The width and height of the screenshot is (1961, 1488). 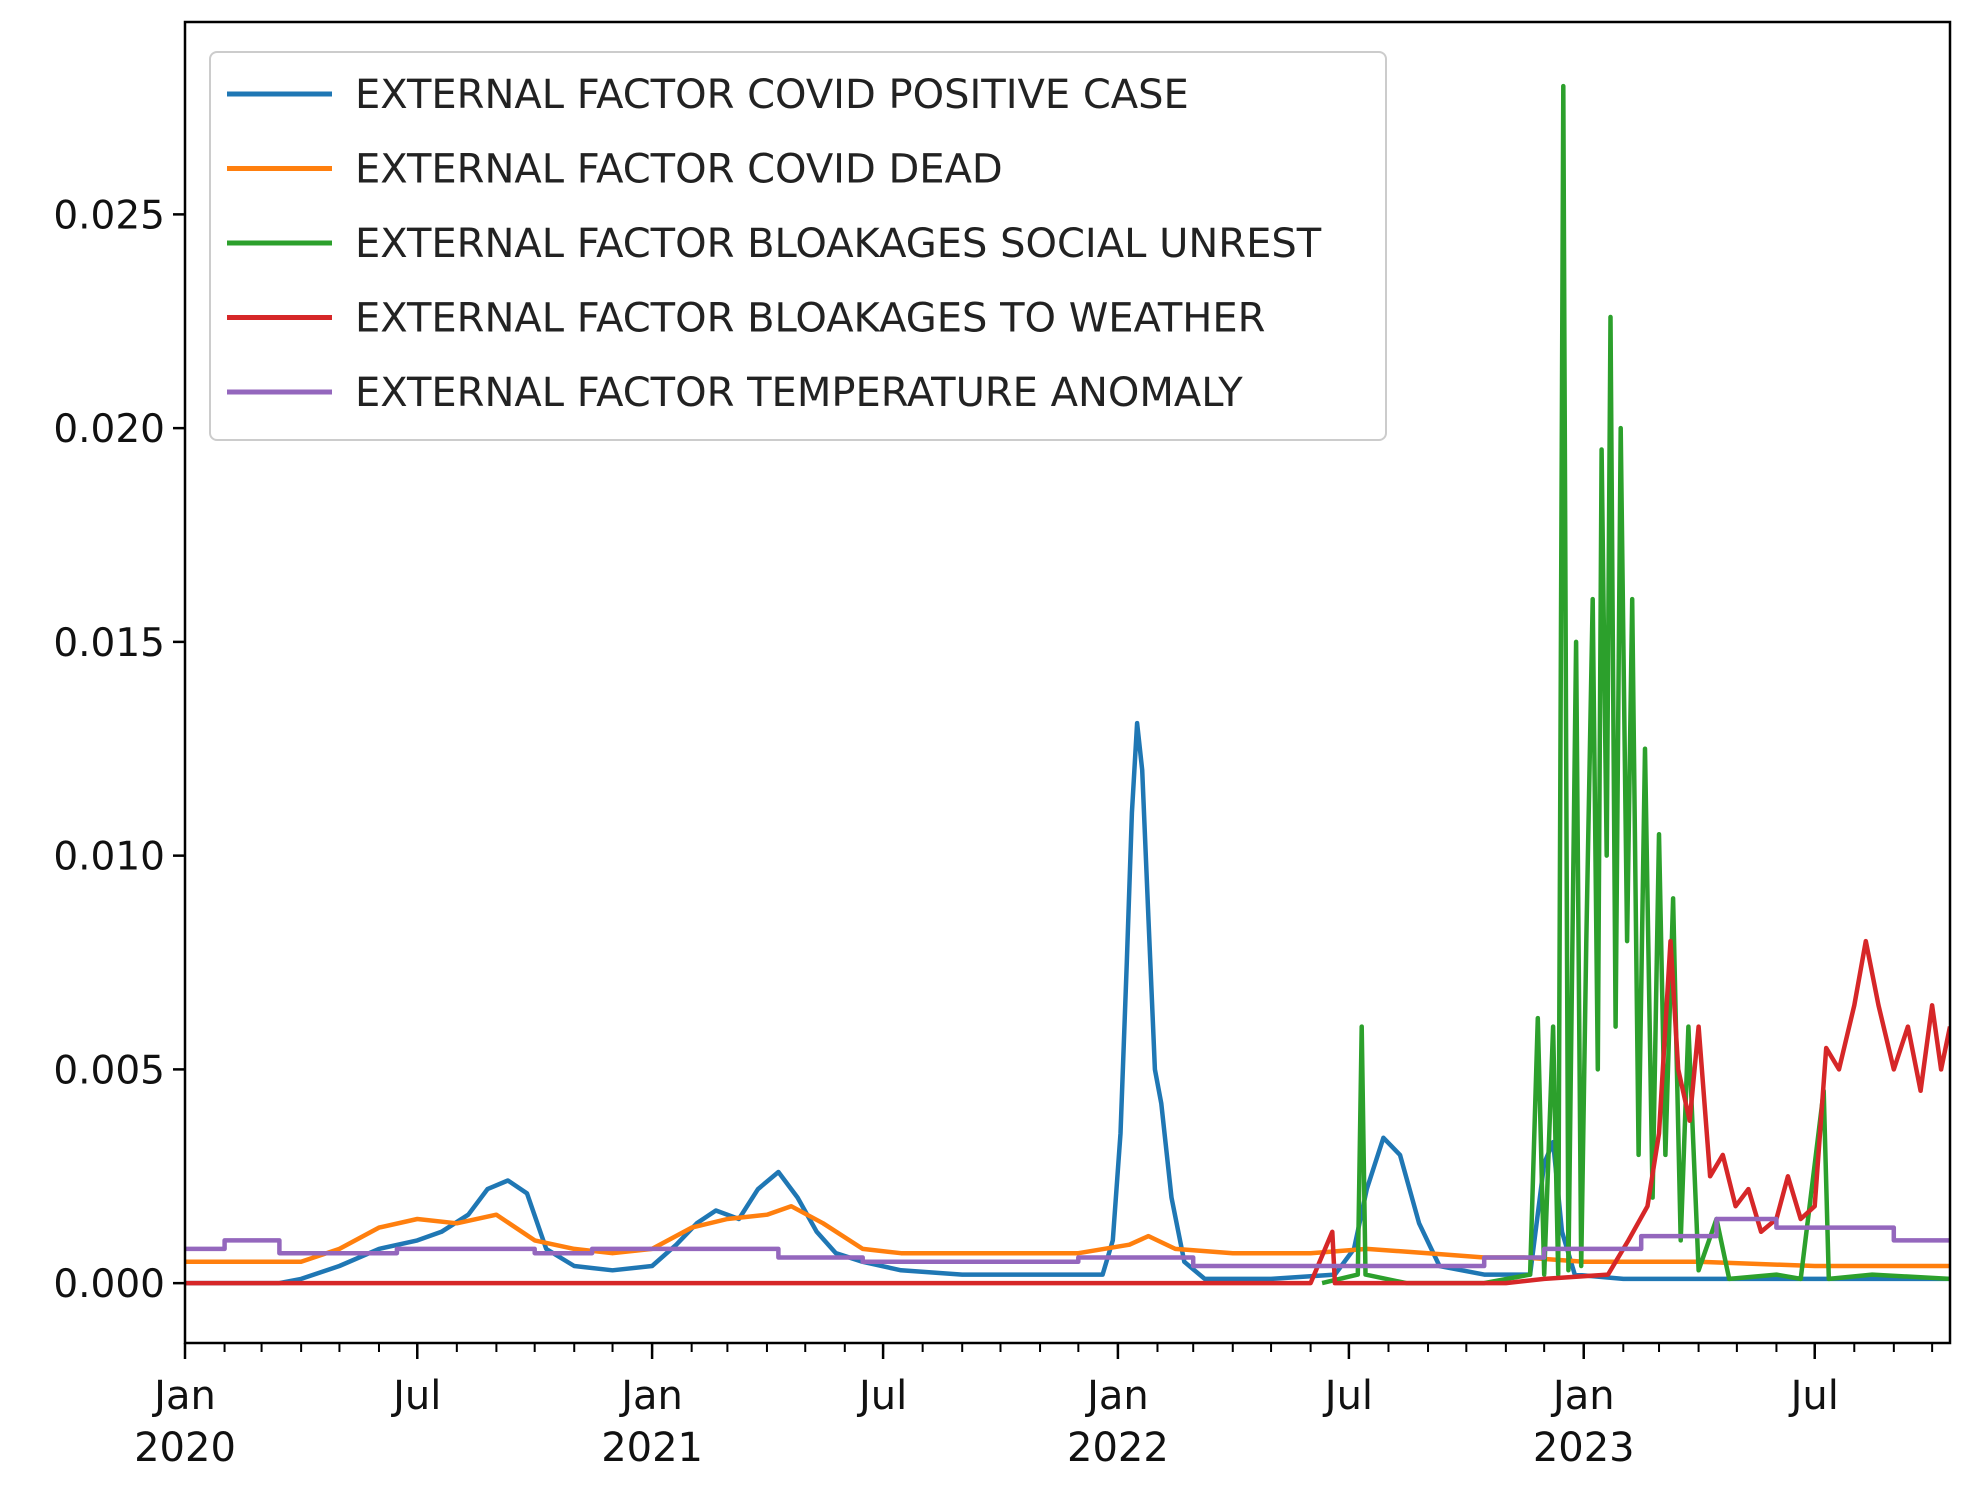 What do you see at coordinates (679, 170) in the screenshot?
I see `legend-label-2: EXTERNAL FACTOR COVID DEAD` at bounding box center [679, 170].